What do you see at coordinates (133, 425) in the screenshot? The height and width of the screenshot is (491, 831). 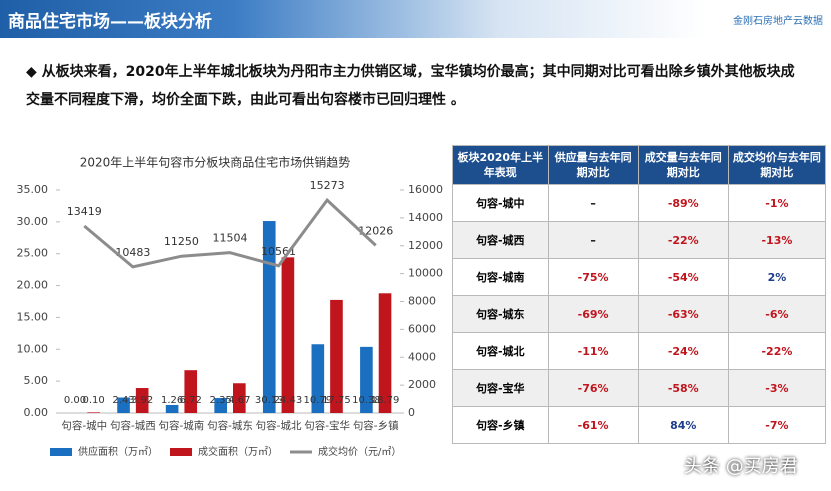 I see `x-tick-label: 句容-城西` at bounding box center [133, 425].